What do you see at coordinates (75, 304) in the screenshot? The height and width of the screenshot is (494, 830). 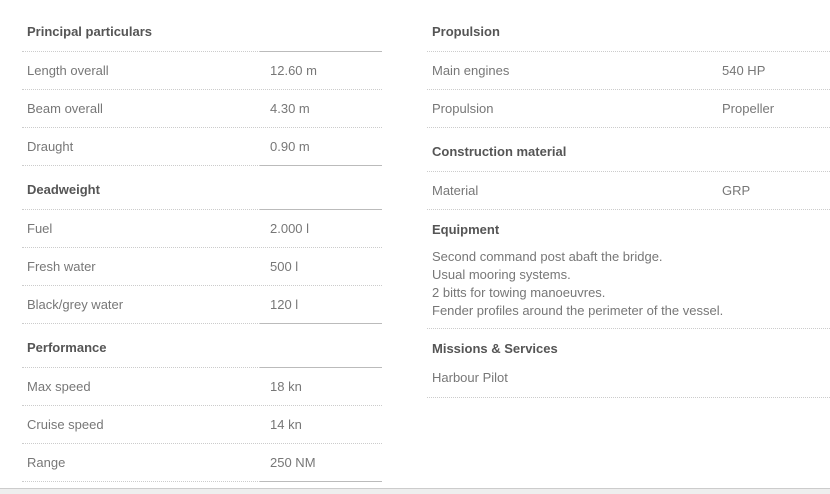 I see `spec-label: Black/grey water` at bounding box center [75, 304].